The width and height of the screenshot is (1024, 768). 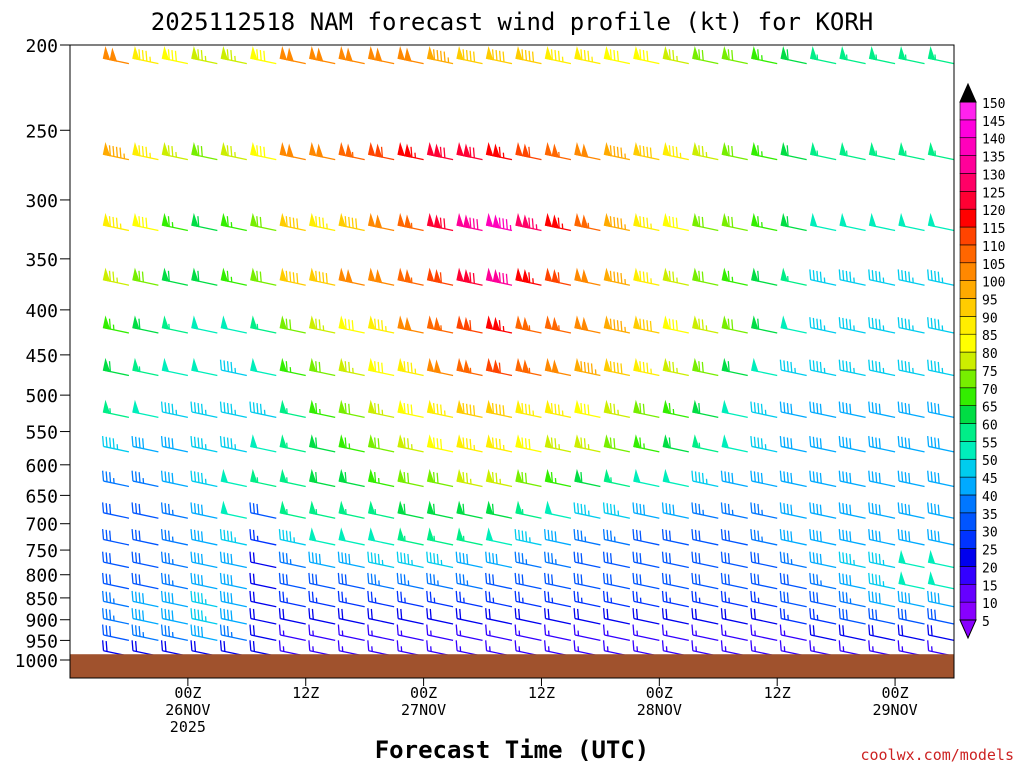 I want to click on y-tick-label: 1000, so click(x=36, y=661).